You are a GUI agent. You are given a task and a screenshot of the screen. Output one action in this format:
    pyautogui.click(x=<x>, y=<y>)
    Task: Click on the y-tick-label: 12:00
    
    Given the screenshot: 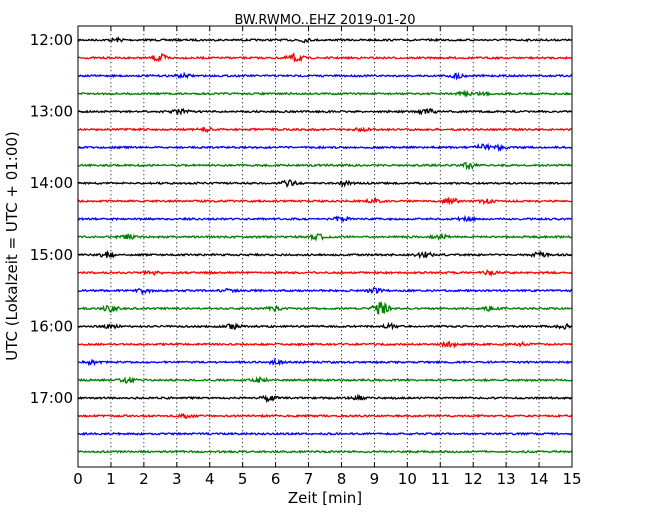 What is the action you would take?
    pyautogui.click(x=51, y=40)
    